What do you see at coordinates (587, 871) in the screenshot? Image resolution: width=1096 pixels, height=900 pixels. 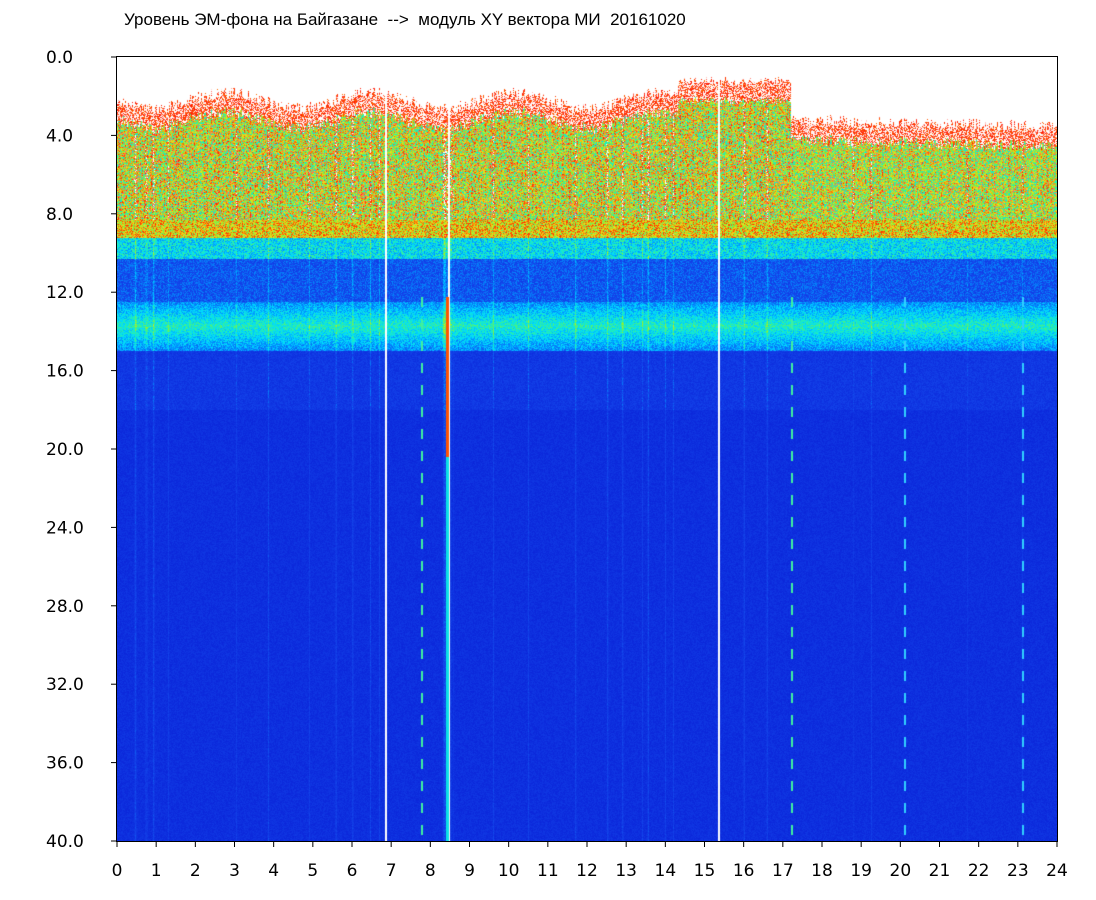 I see `x-tick-label: 12` at bounding box center [587, 871].